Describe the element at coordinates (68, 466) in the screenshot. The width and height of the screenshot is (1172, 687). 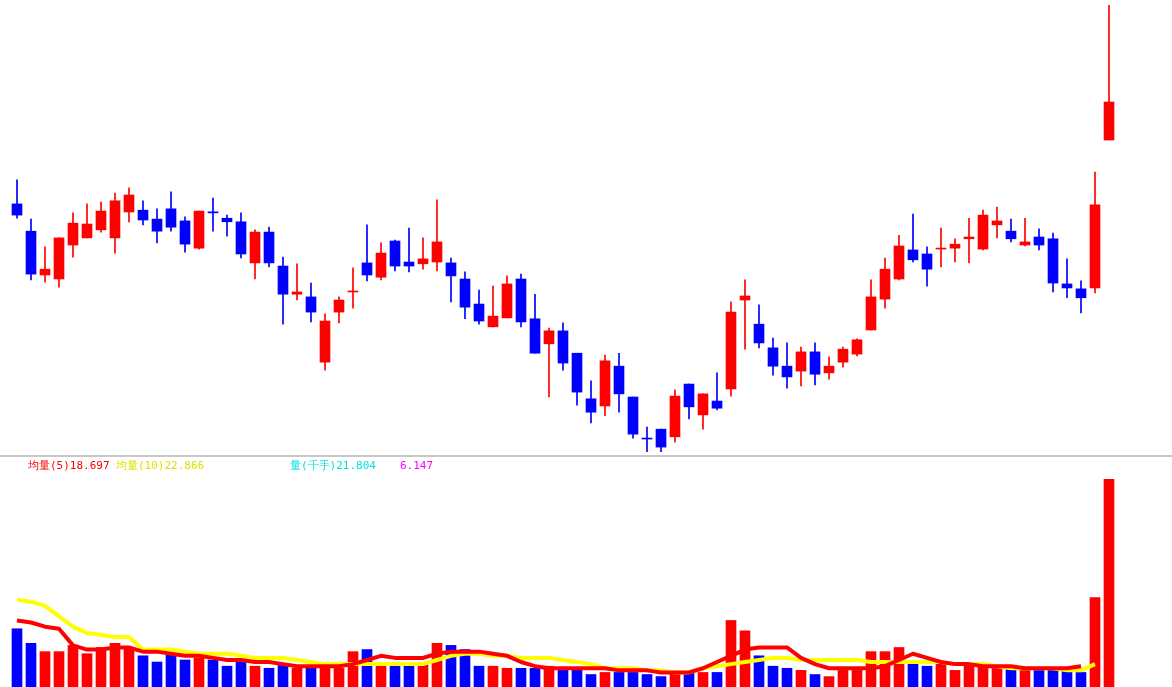
I see `text: 均量(5)18.697` at that location.